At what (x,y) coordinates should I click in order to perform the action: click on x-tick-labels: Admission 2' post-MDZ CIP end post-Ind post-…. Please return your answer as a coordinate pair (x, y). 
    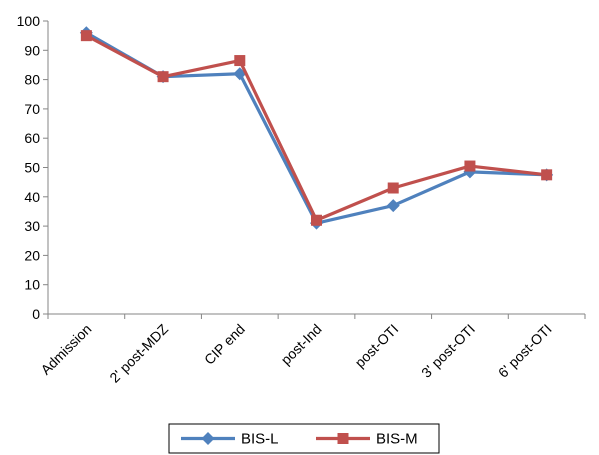
    Looking at the image, I should click on (295, 352).